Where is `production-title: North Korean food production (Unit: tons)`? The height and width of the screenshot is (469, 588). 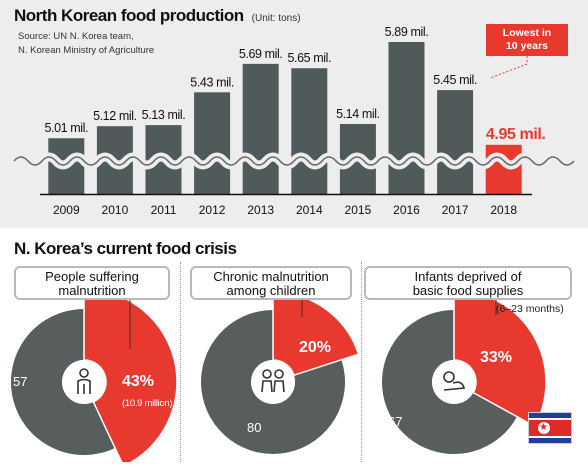
production-title: North Korean food production (Unit: tons) is located at coordinates (157, 15).